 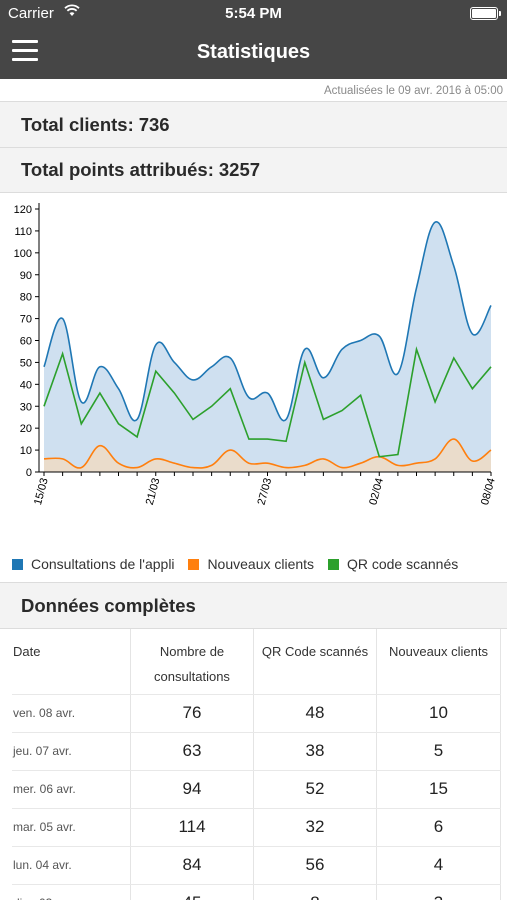 What do you see at coordinates (438, 750) in the screenshot?
I see `cell-nouveaux-clients: 5` at bounding box center [438, 750].